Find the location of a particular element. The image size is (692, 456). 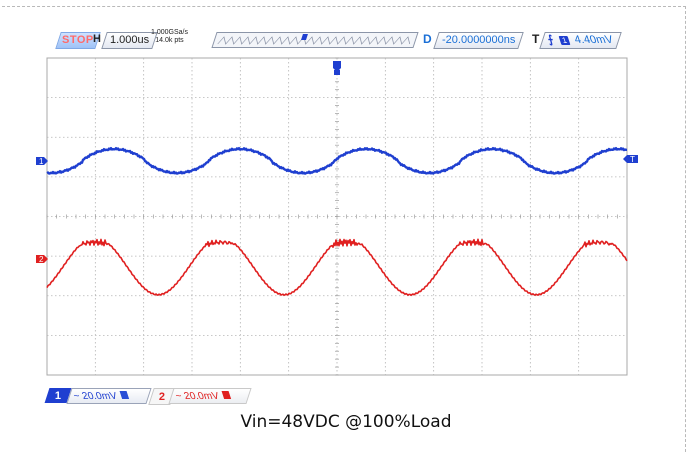

memory-window-pattern is located at coordinates (314, 39).